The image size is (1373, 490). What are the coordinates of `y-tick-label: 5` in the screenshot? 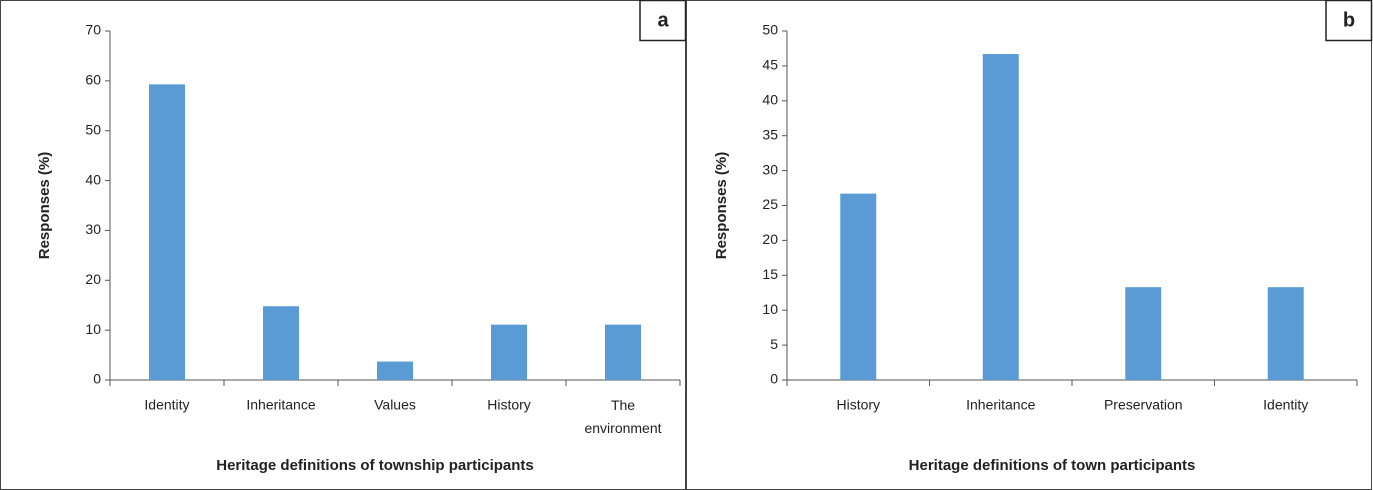 It's located at (774, 344).